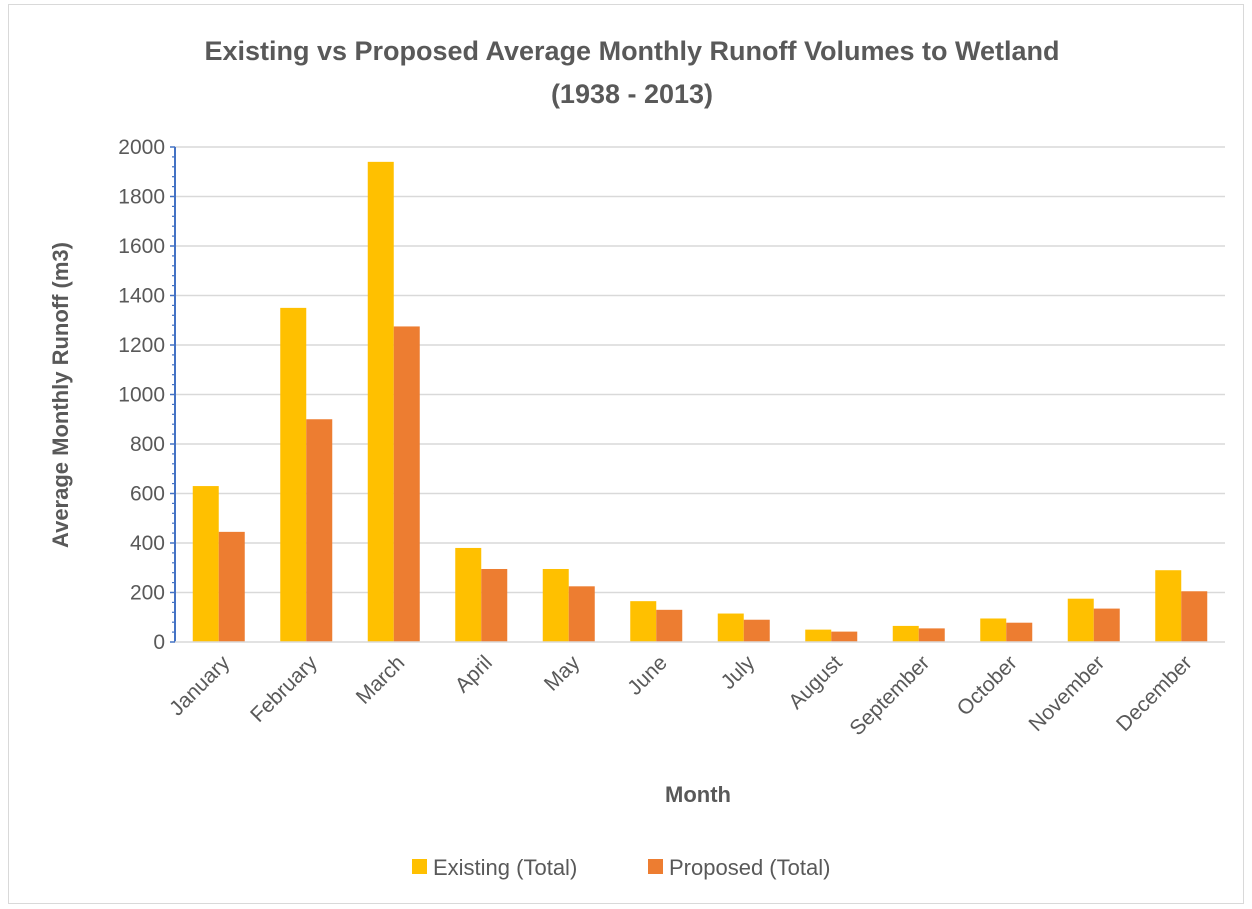 This screenshot has width=1252, height=909. I want to click on bar-proposed-december, so click(1194, 616).